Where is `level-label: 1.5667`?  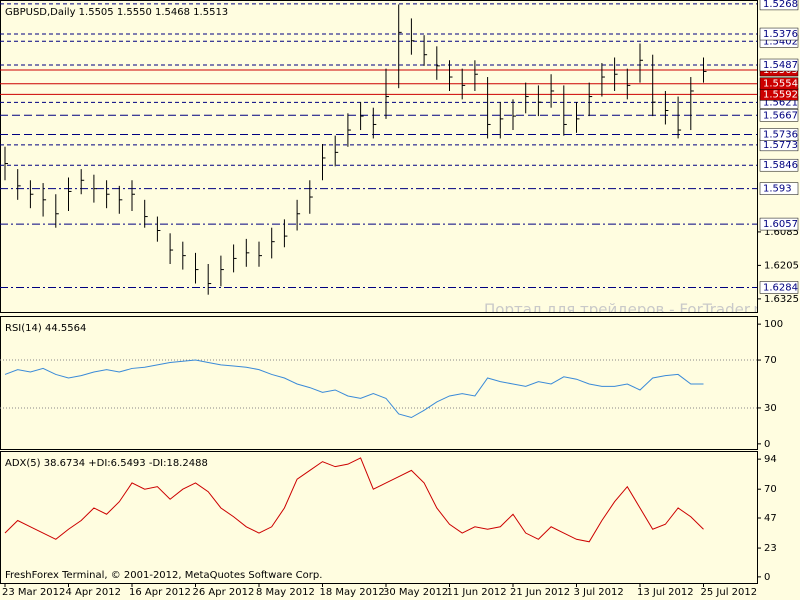 level-label: 1.5667 is located at coordinates (780, 115).